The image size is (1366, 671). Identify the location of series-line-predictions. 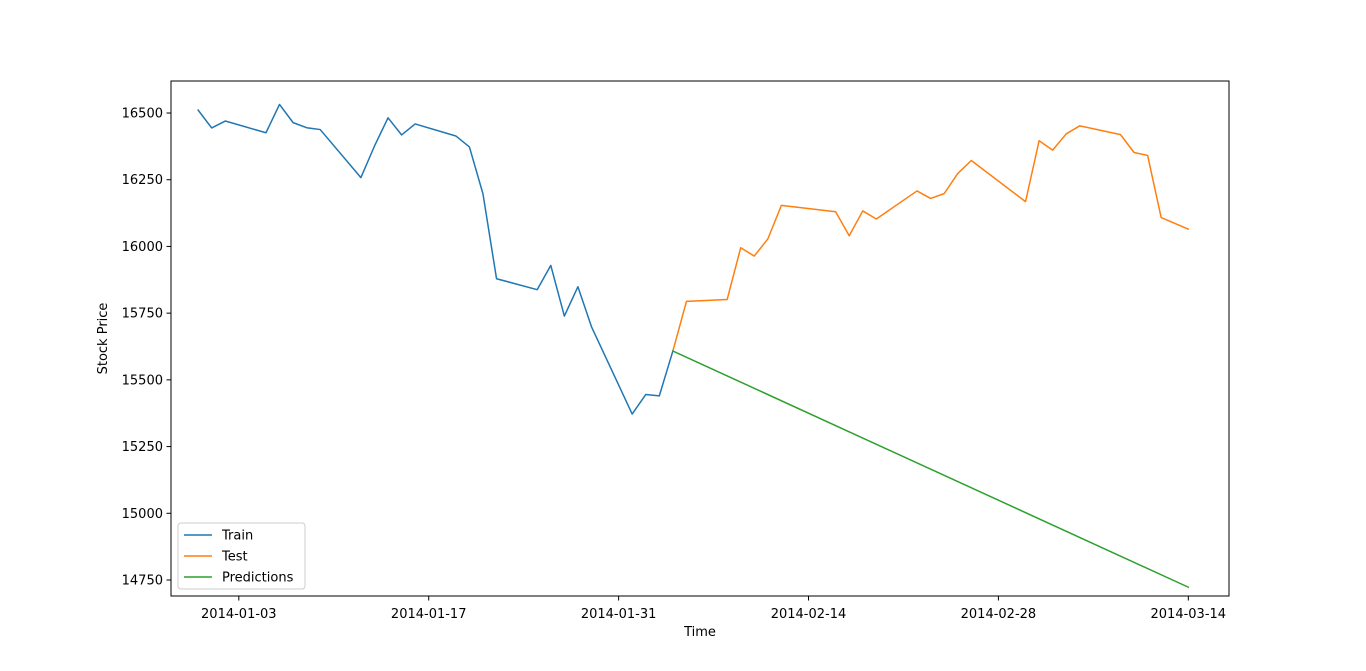
(930, 469).